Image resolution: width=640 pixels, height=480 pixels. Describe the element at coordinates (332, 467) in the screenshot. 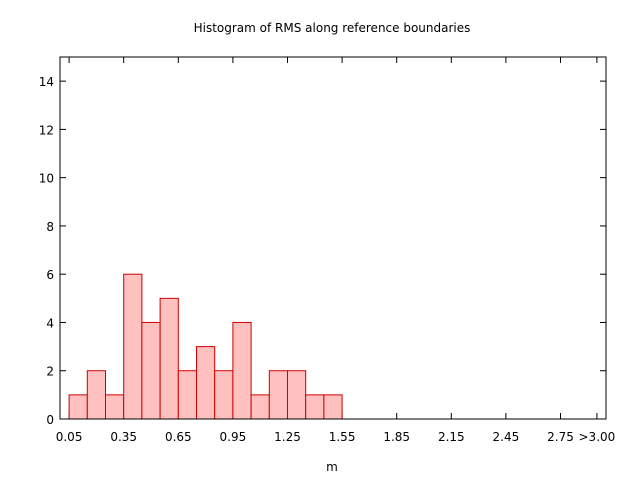

I see `x-axis-label: m` at that location.